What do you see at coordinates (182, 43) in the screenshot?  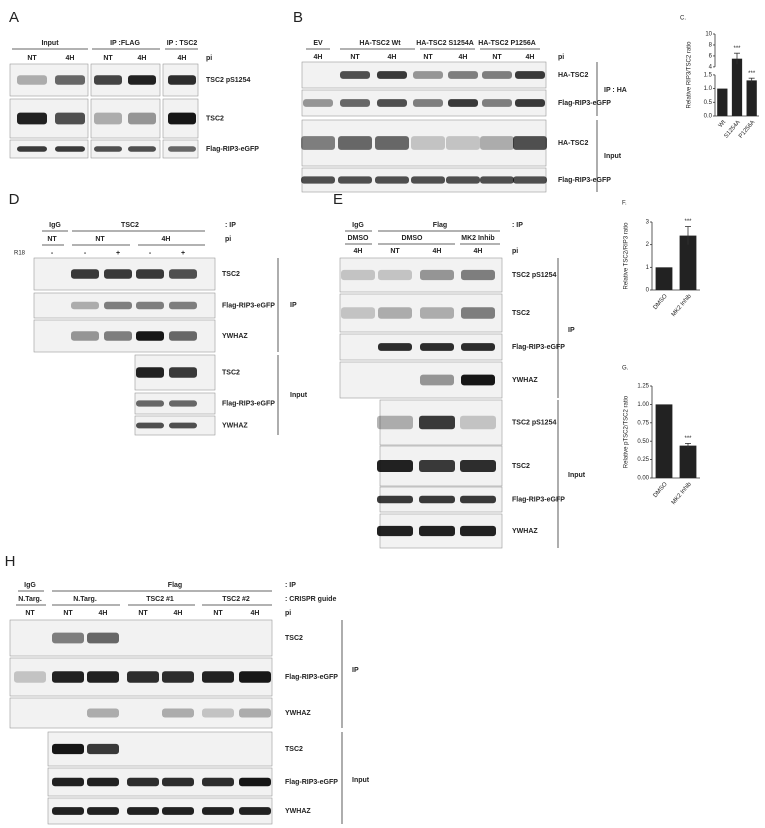 I see `group-label: IP : TSC2` at bounding box center [182, 43].